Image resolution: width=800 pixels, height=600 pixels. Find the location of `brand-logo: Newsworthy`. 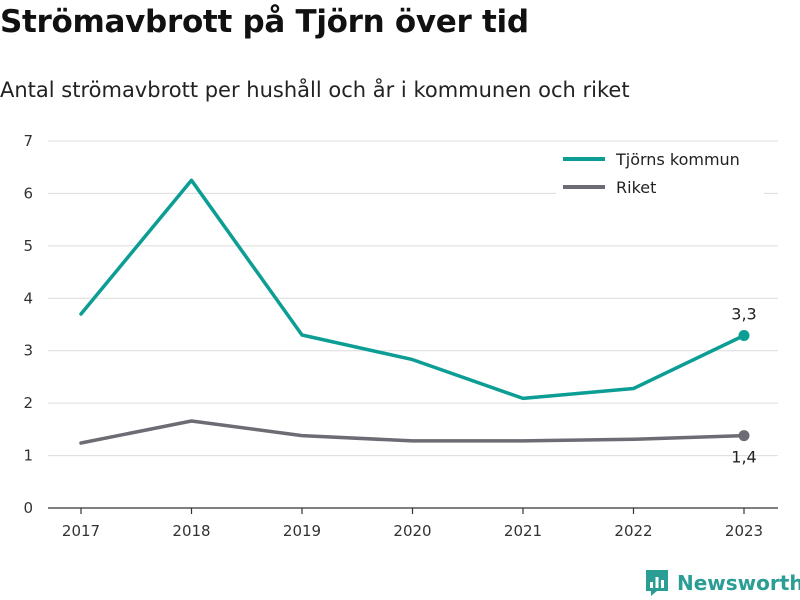

brand-logo: Newsworthy is located at coordinates (722, 583).